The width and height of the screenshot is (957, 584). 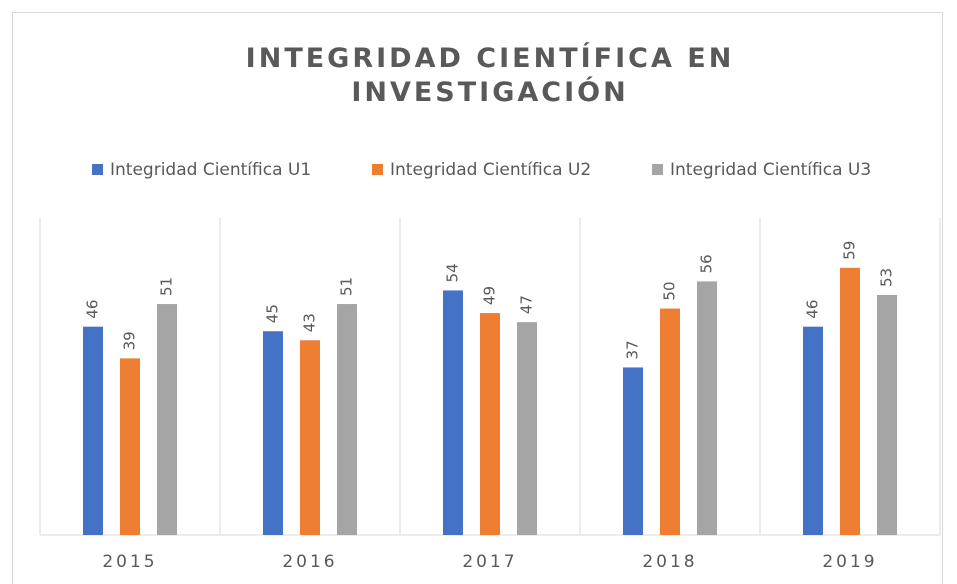 What do you see at coordinates (210, 170) in the screenshot?
I see `legend-label: Integridad Científica U1` at bounding box center [210, 170].